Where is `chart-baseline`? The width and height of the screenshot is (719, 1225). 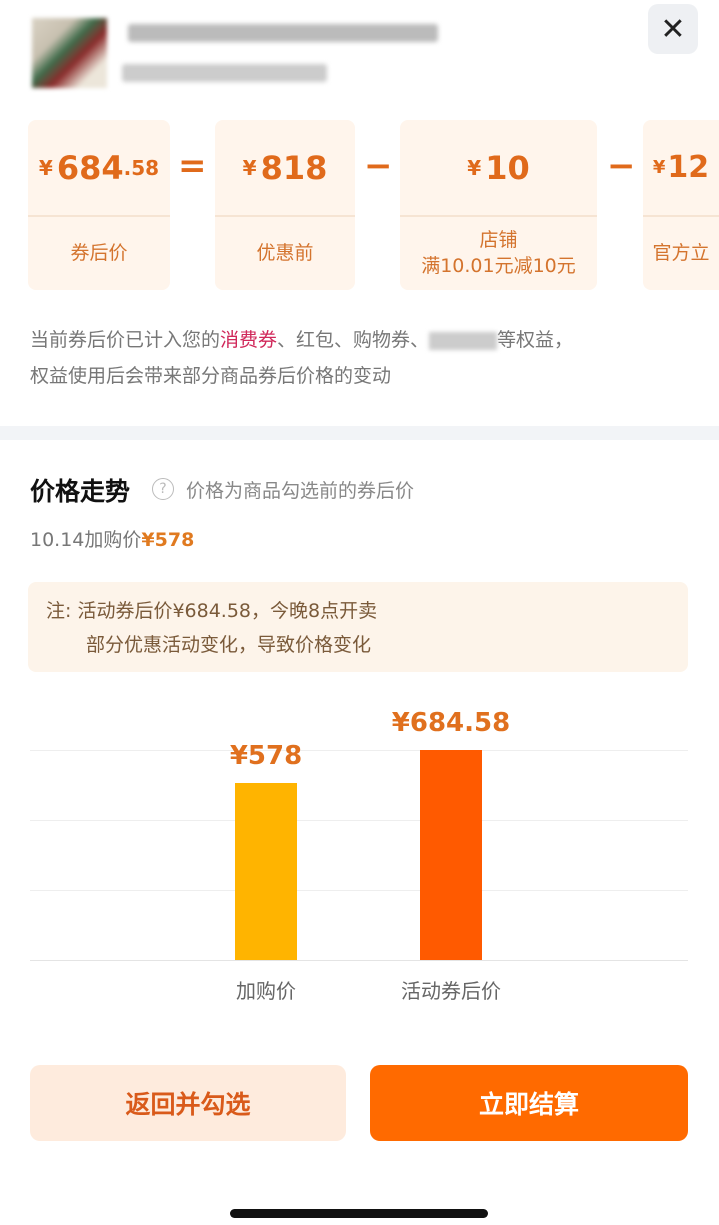
chart-baseline is located at coordinates (359, 960).